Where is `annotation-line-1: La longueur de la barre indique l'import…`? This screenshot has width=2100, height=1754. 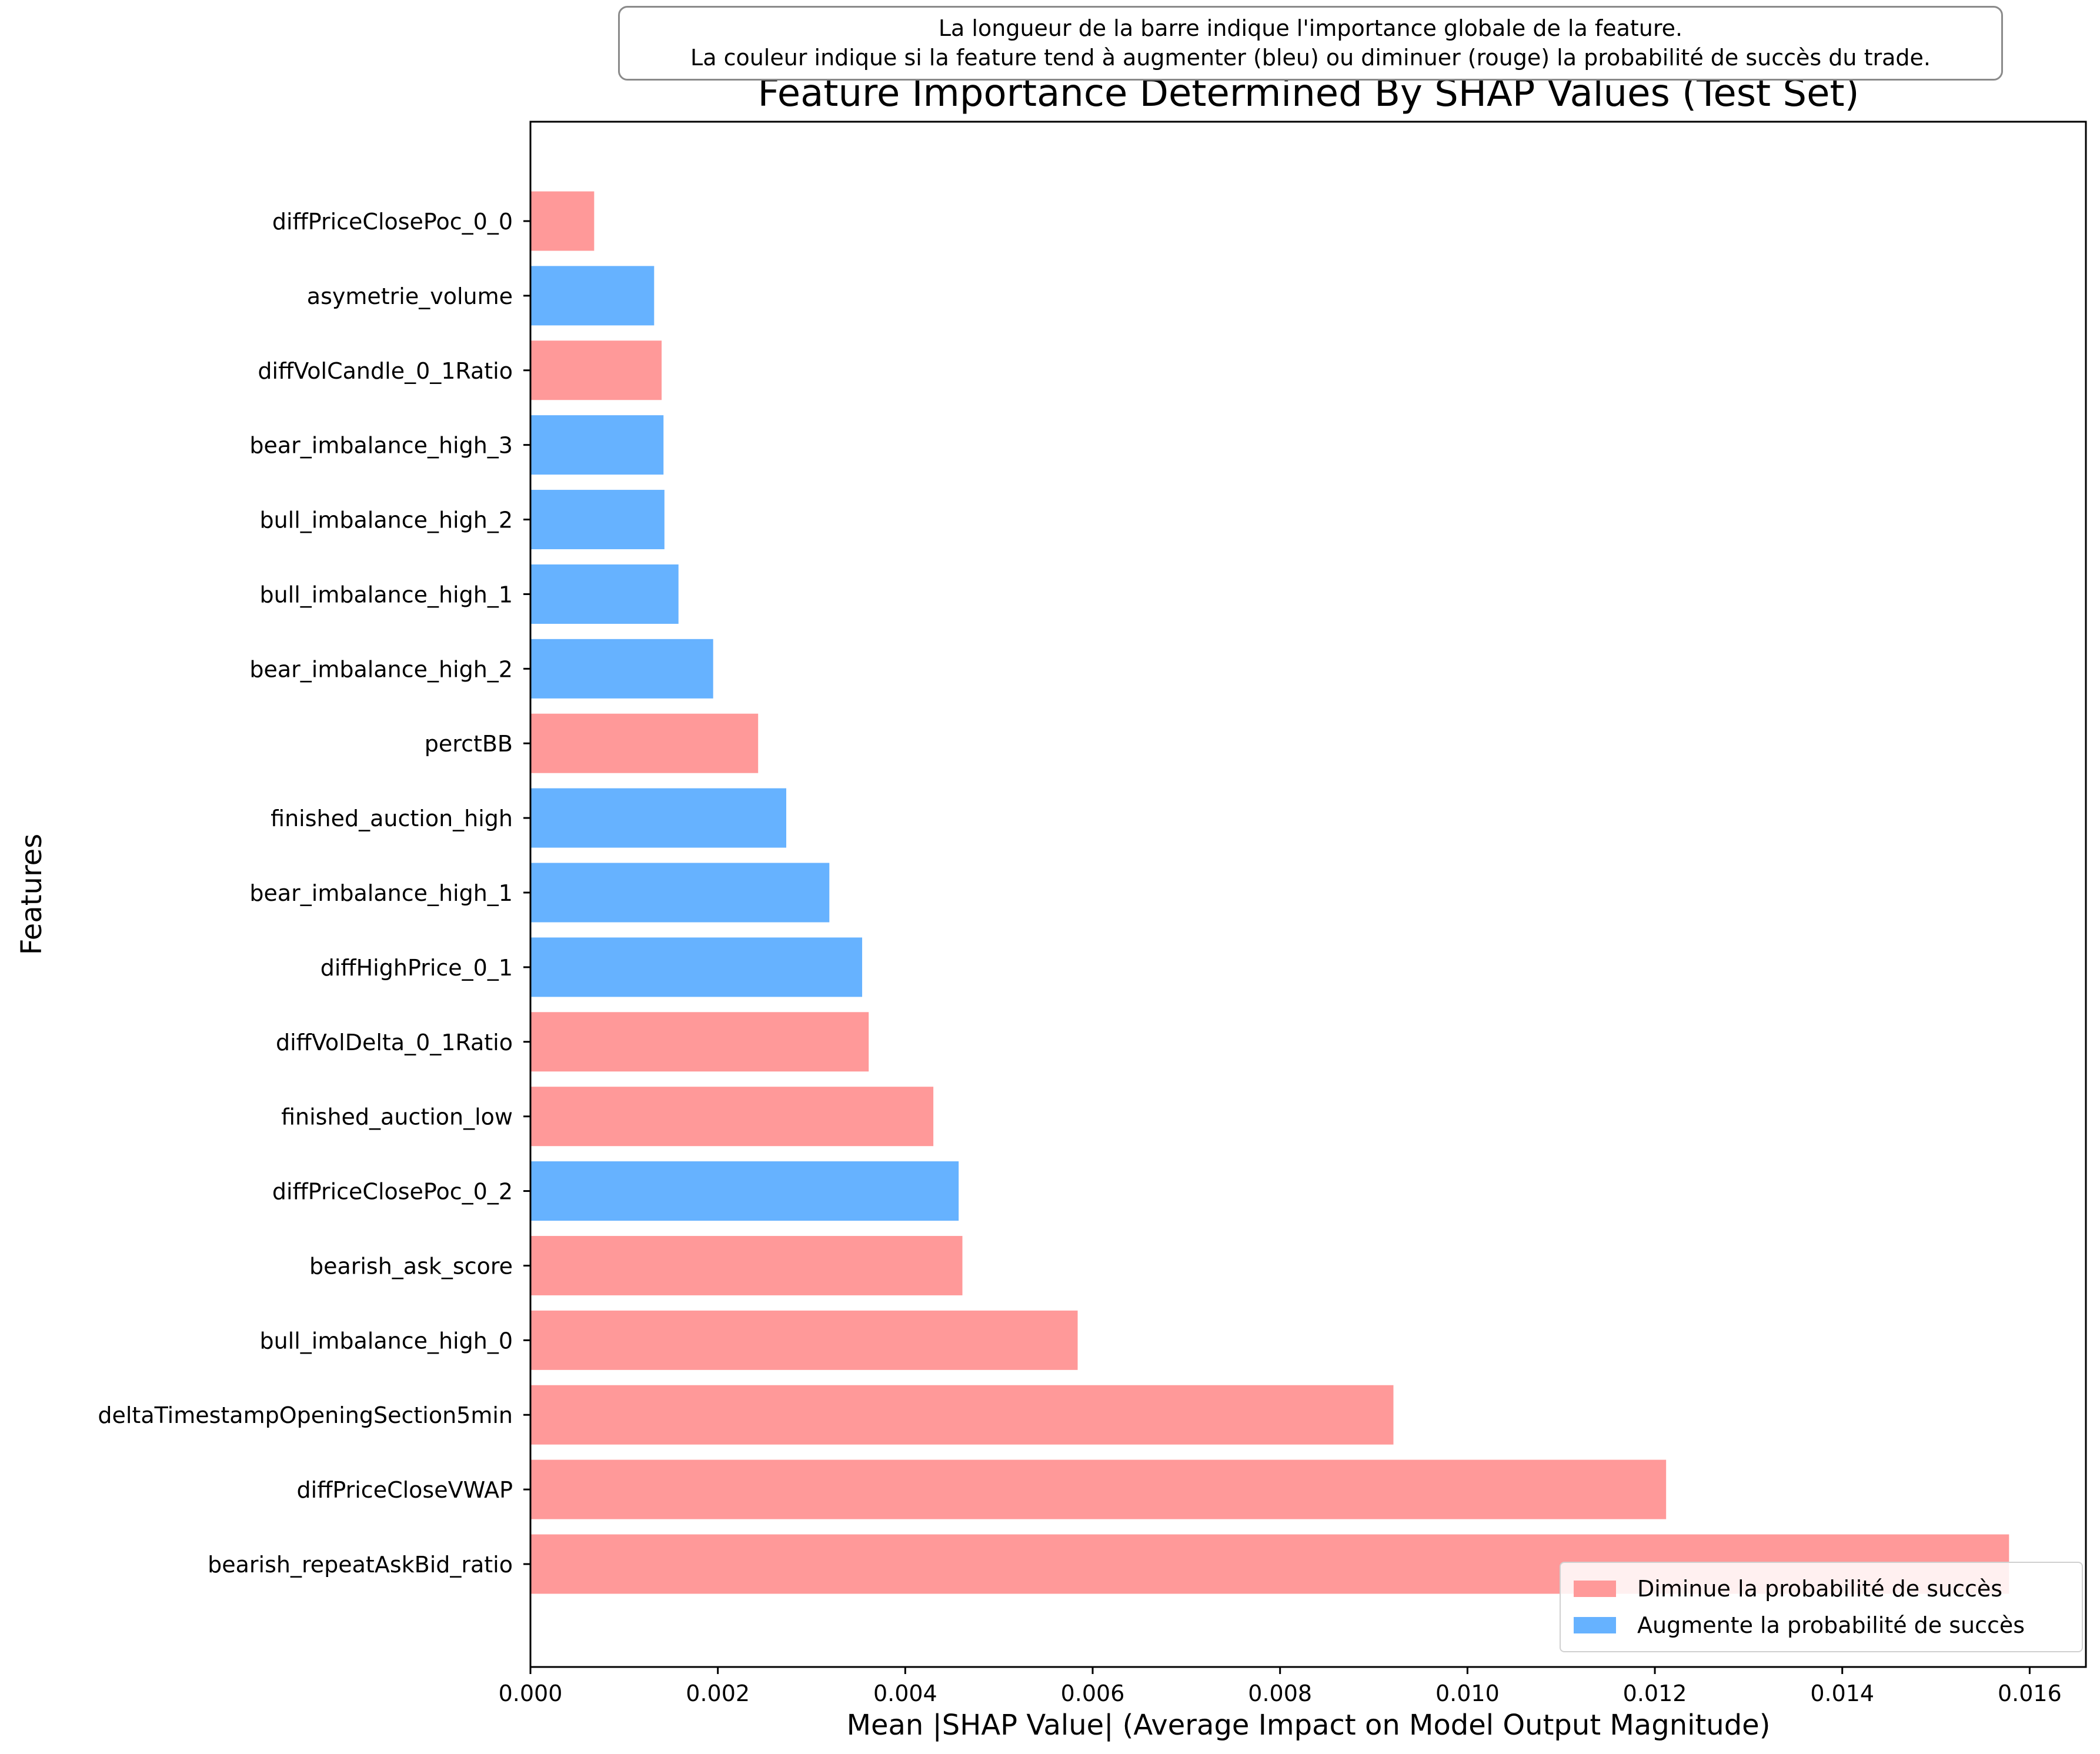
annotation-line-1: La longueur de la barre indique l'import… is located at coordinates (1310, 28).